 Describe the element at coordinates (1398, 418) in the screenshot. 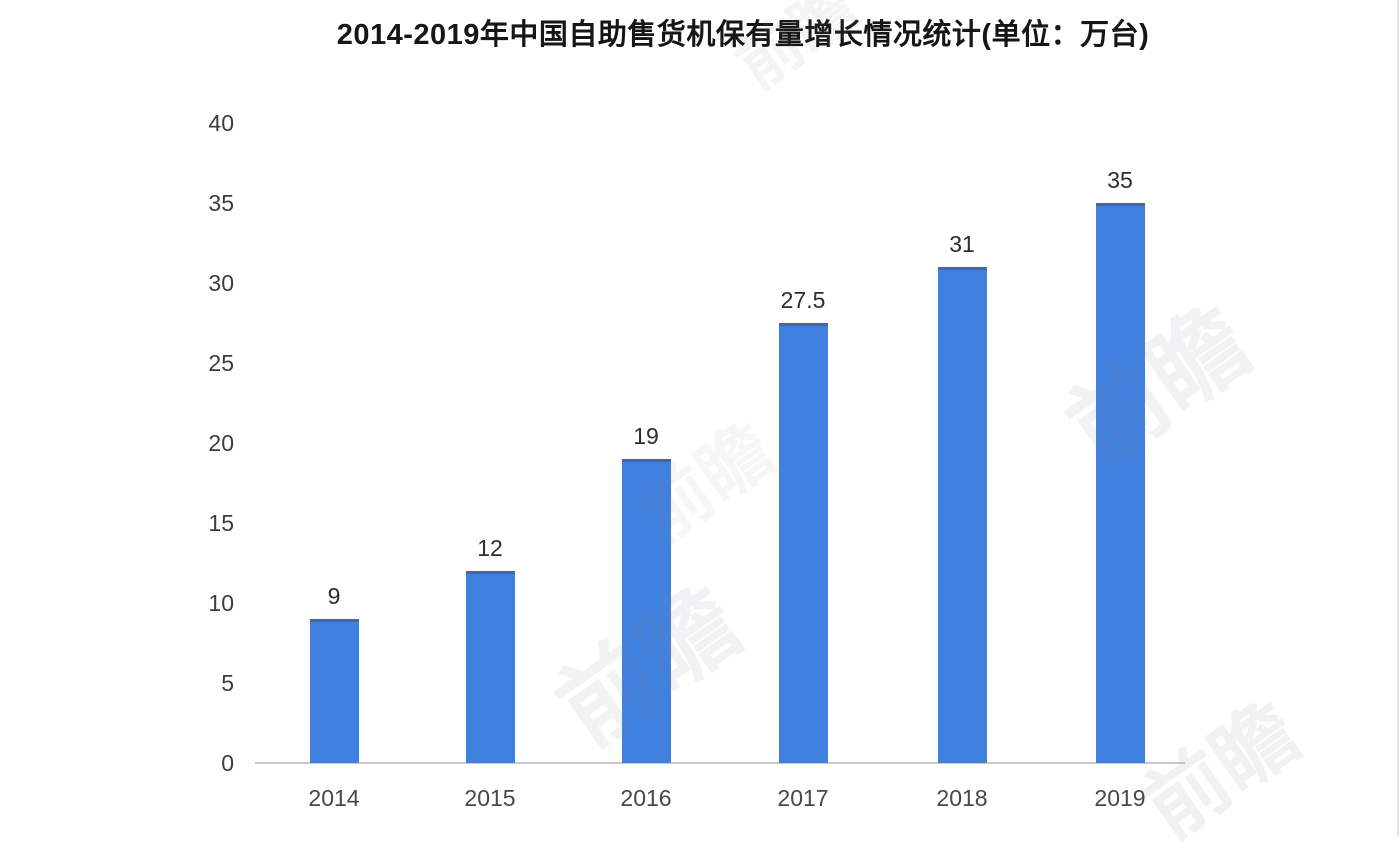

I see `image-edge-line` at that location.